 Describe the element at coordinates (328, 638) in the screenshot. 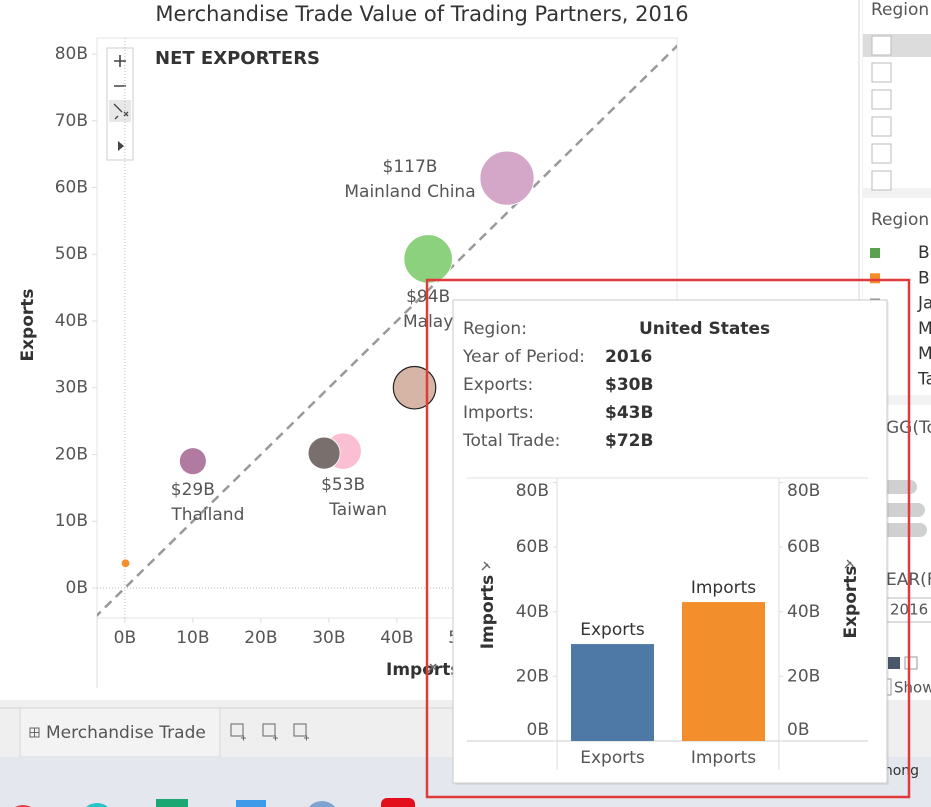

I see `x-tick-label: 30B` at that location.